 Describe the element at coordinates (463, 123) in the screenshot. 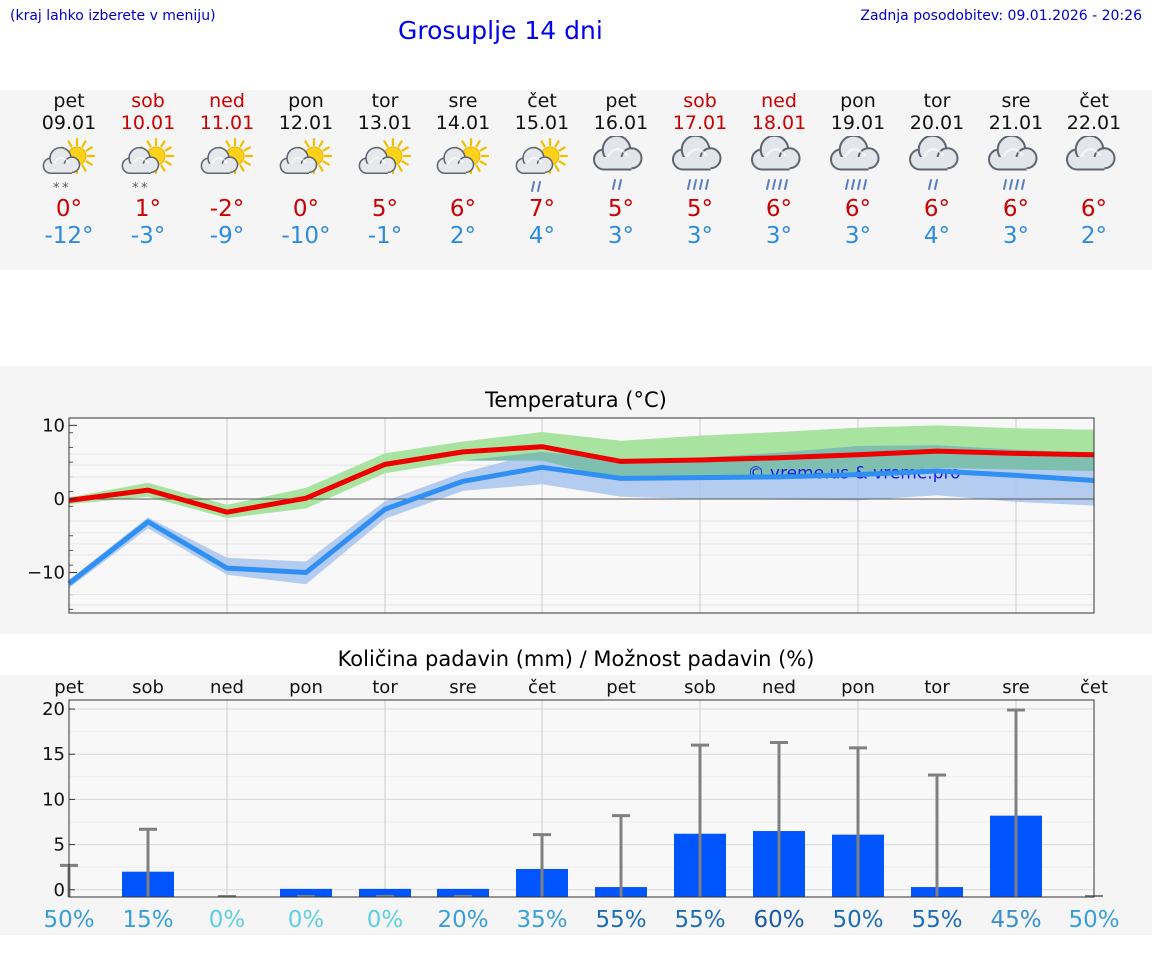

I see `day-date: 14.01` at that location.